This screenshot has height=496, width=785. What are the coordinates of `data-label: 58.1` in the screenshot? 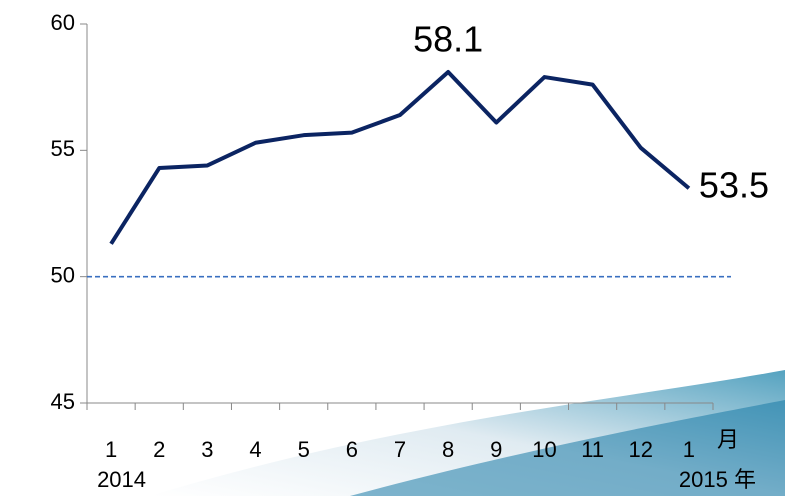 It's located at (448, 39).